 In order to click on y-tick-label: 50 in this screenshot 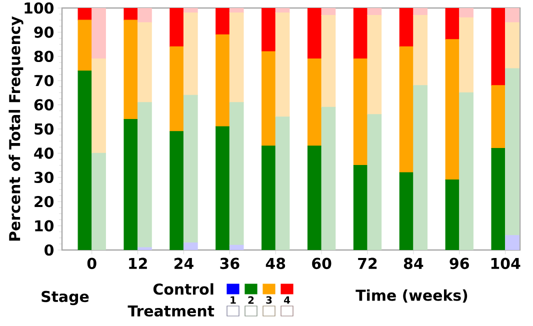, I will do `click(44, 129)`.